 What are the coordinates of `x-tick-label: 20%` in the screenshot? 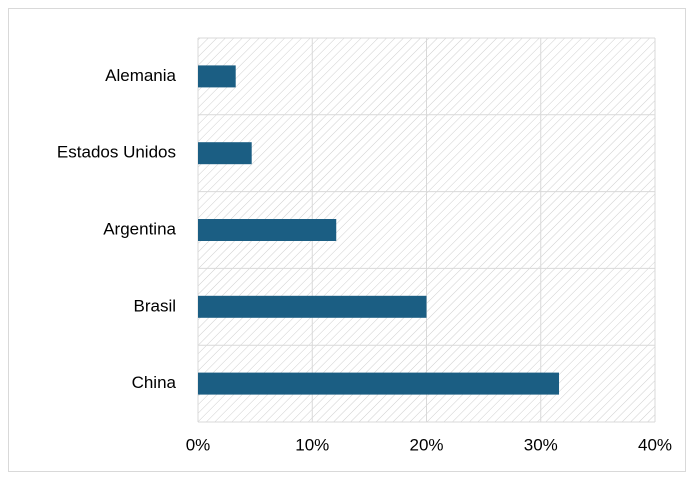 It's located at (426, 444).